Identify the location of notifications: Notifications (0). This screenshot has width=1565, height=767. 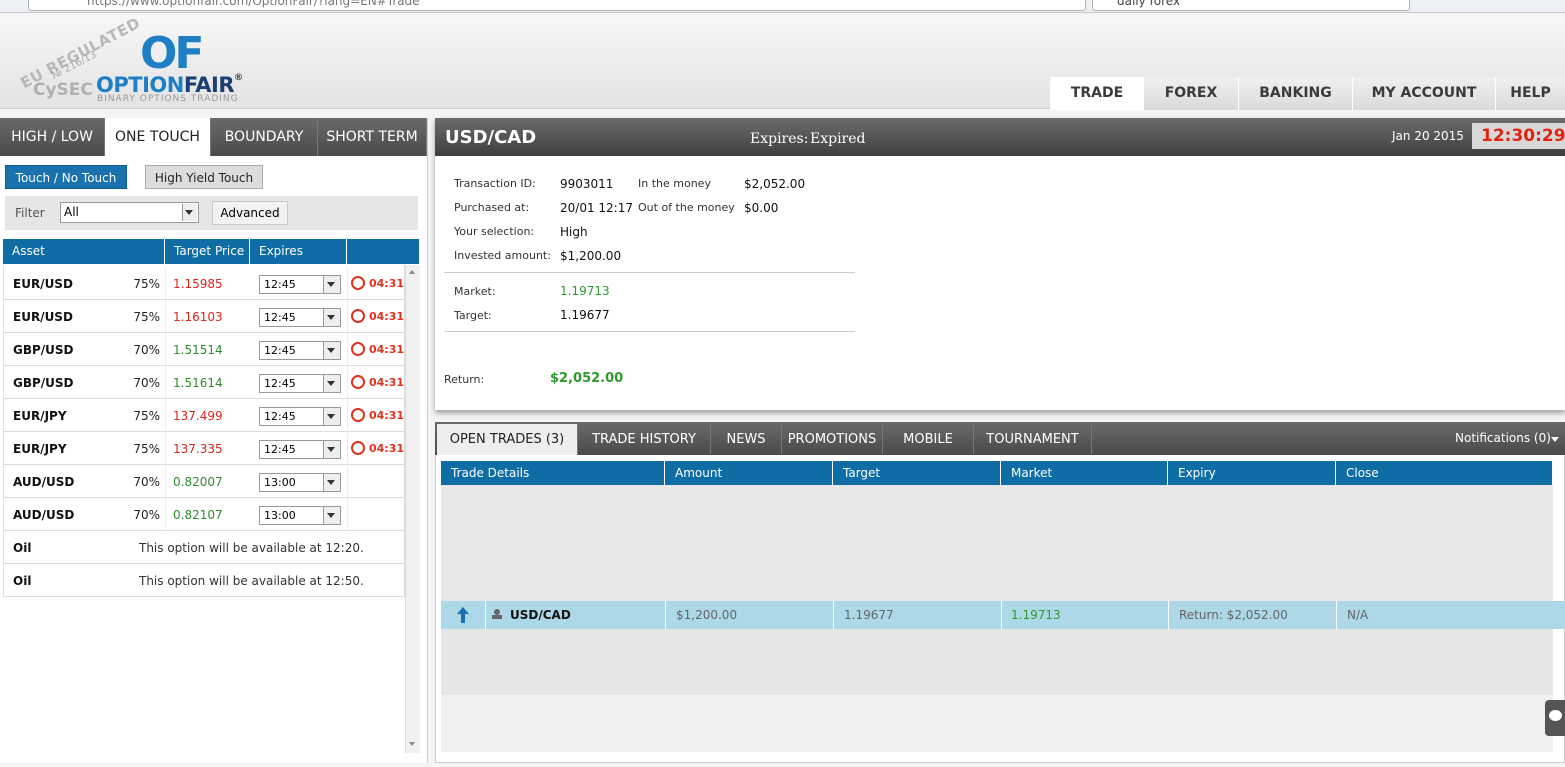
(1503, 438).